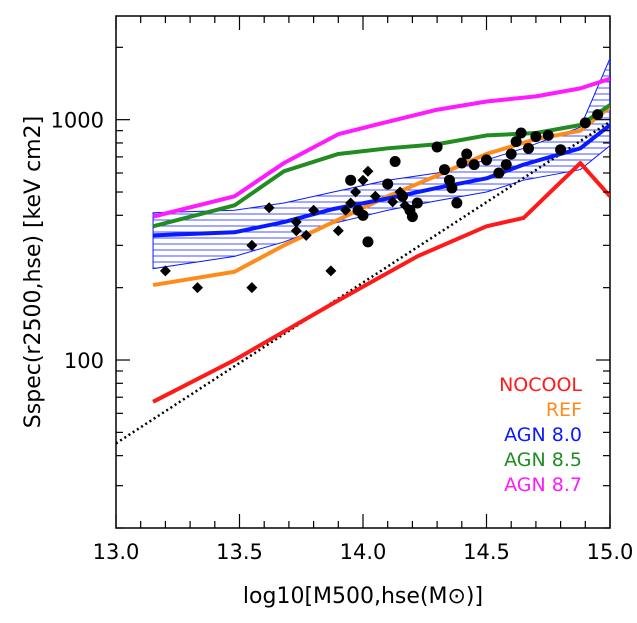  I want to click on legend-entry: AGN 8.0, so click(543, 435).